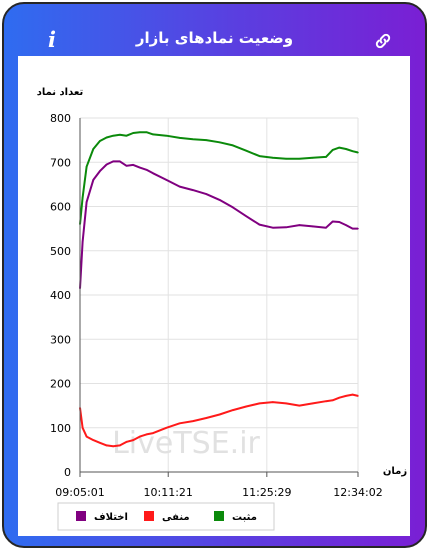 The height and width of the screenshot is (554, 433). I want to click on y-tick-label: 0, so click(67, 472).